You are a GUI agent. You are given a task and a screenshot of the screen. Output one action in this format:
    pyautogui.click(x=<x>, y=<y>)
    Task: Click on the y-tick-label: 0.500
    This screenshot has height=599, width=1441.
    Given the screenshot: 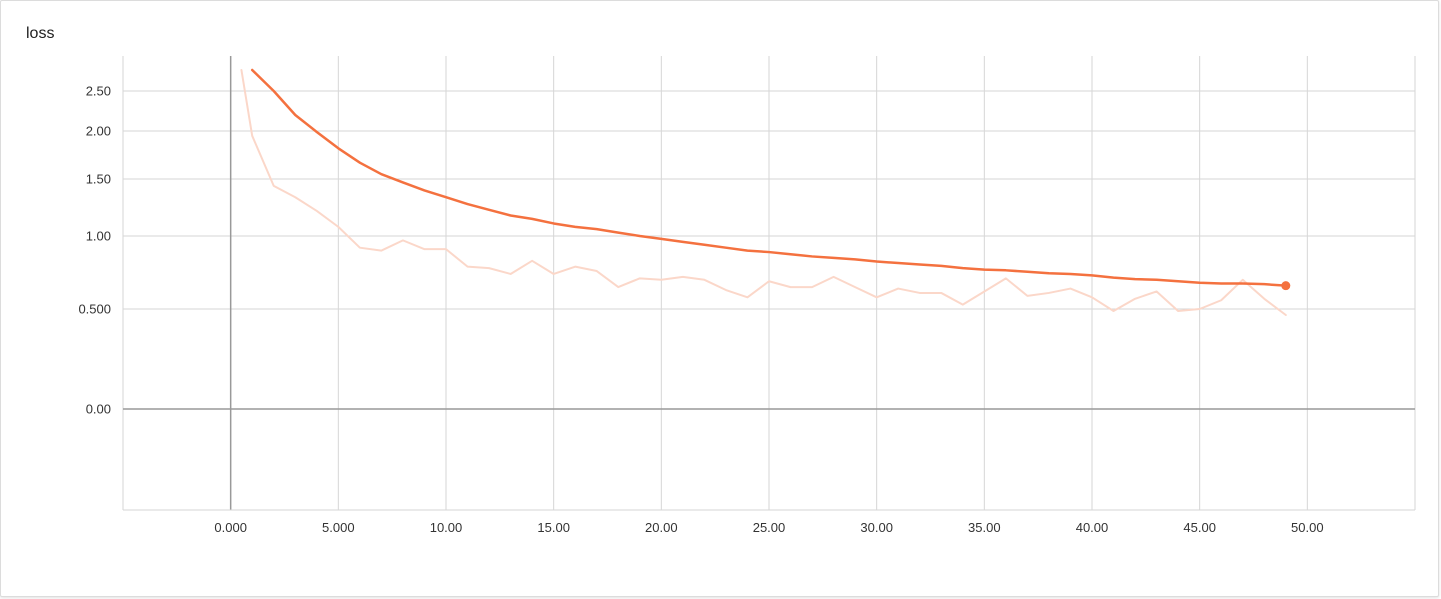 What is the action you would take?
    pyautogui.click(x=94, y=309)
    